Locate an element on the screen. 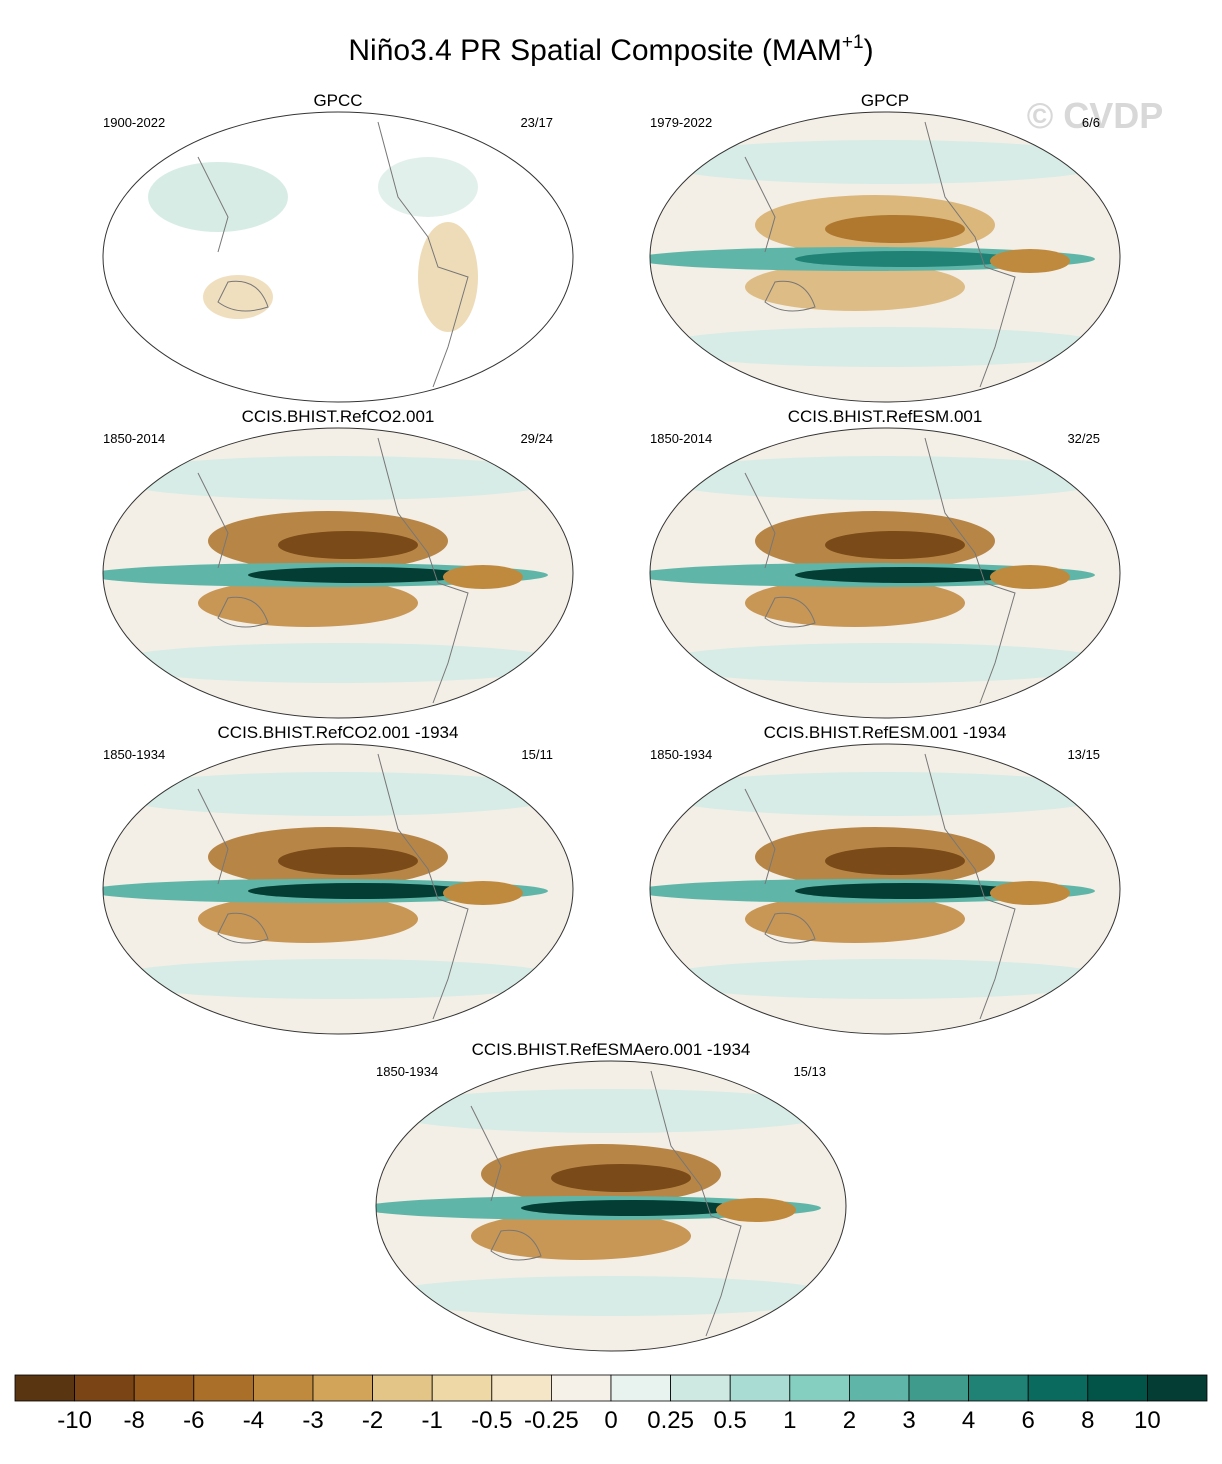  colorbar-tick-label: -6 is located at coordinates (193, 1420).